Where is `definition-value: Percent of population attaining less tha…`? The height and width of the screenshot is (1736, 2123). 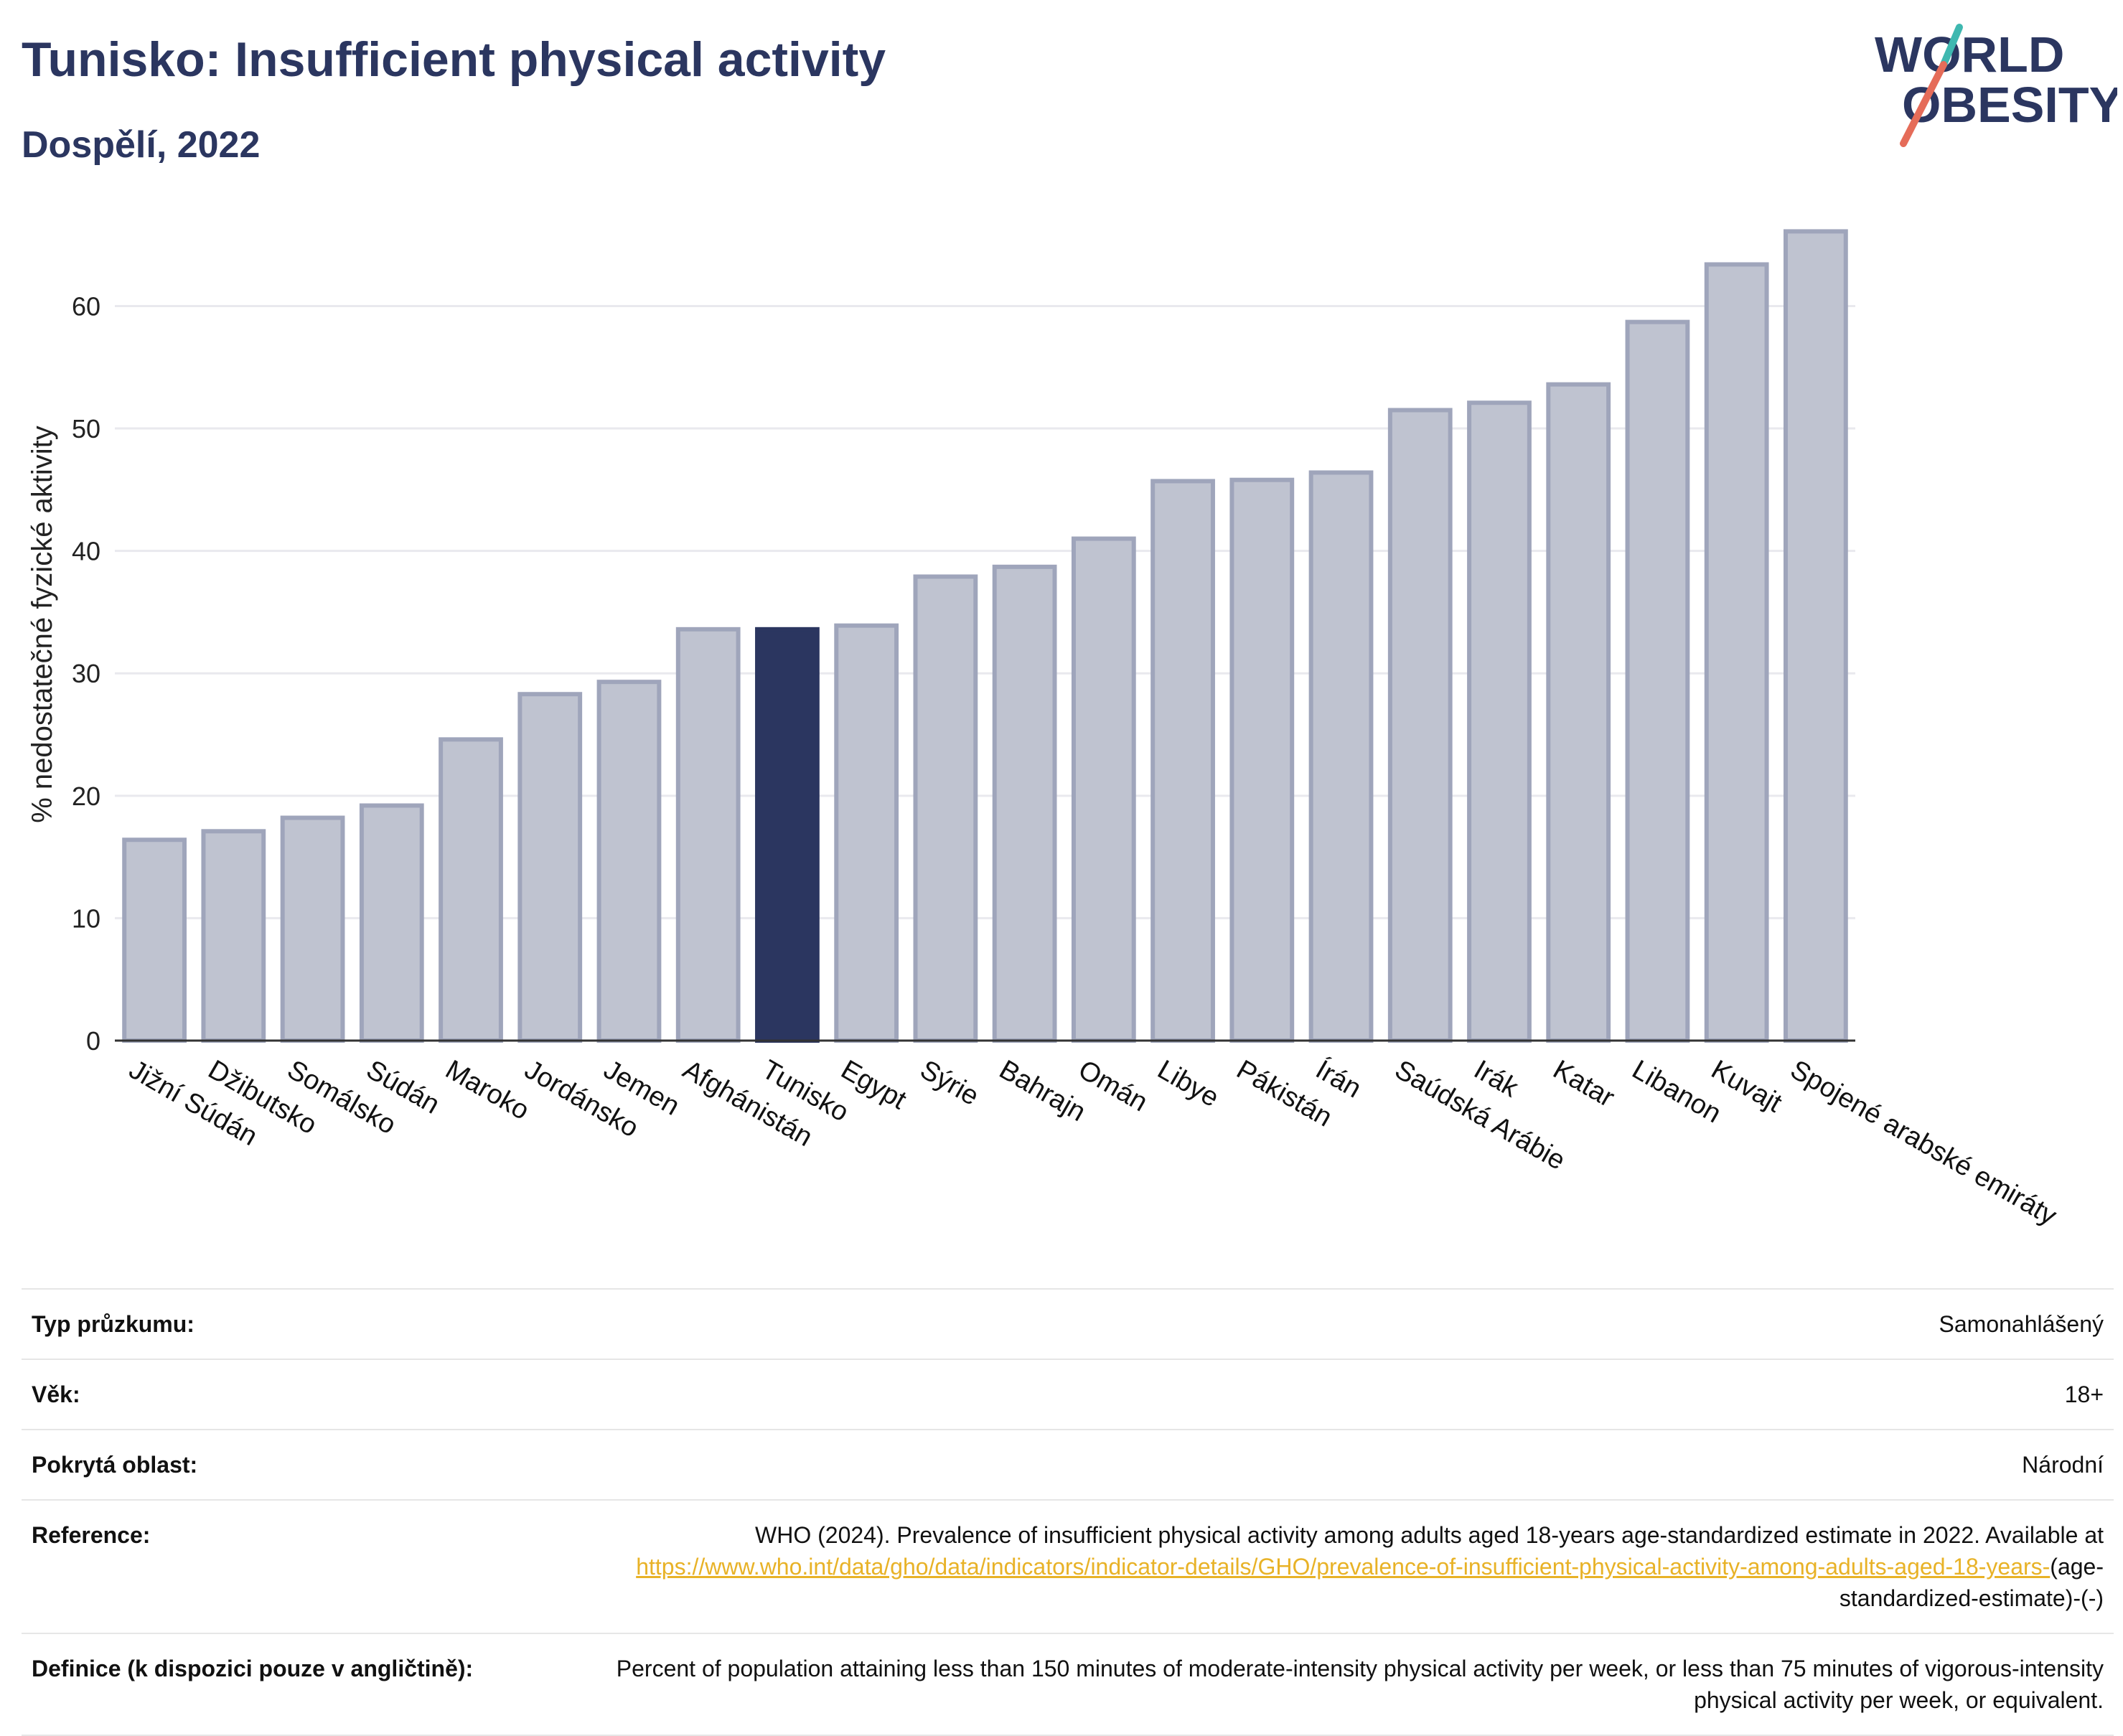
definition-value: Percent of population attaining less tha… is located at coordinates (1336, 1684).